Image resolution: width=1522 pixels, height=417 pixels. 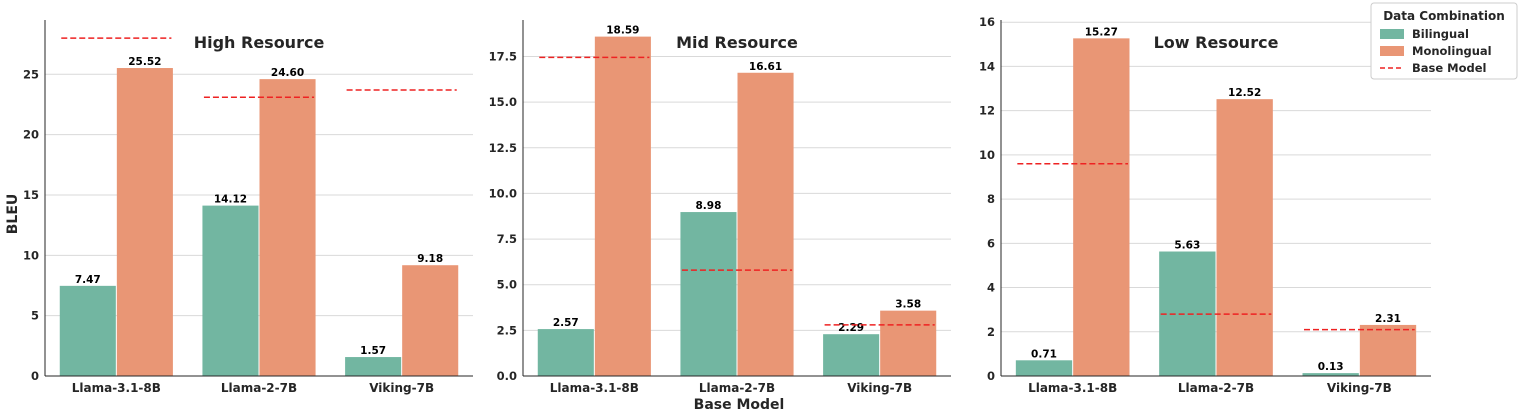 What do you see at coordinates (991, 332) in the screenshot?
I see `y-tick-label: 2` at bounding box center [991, 332].